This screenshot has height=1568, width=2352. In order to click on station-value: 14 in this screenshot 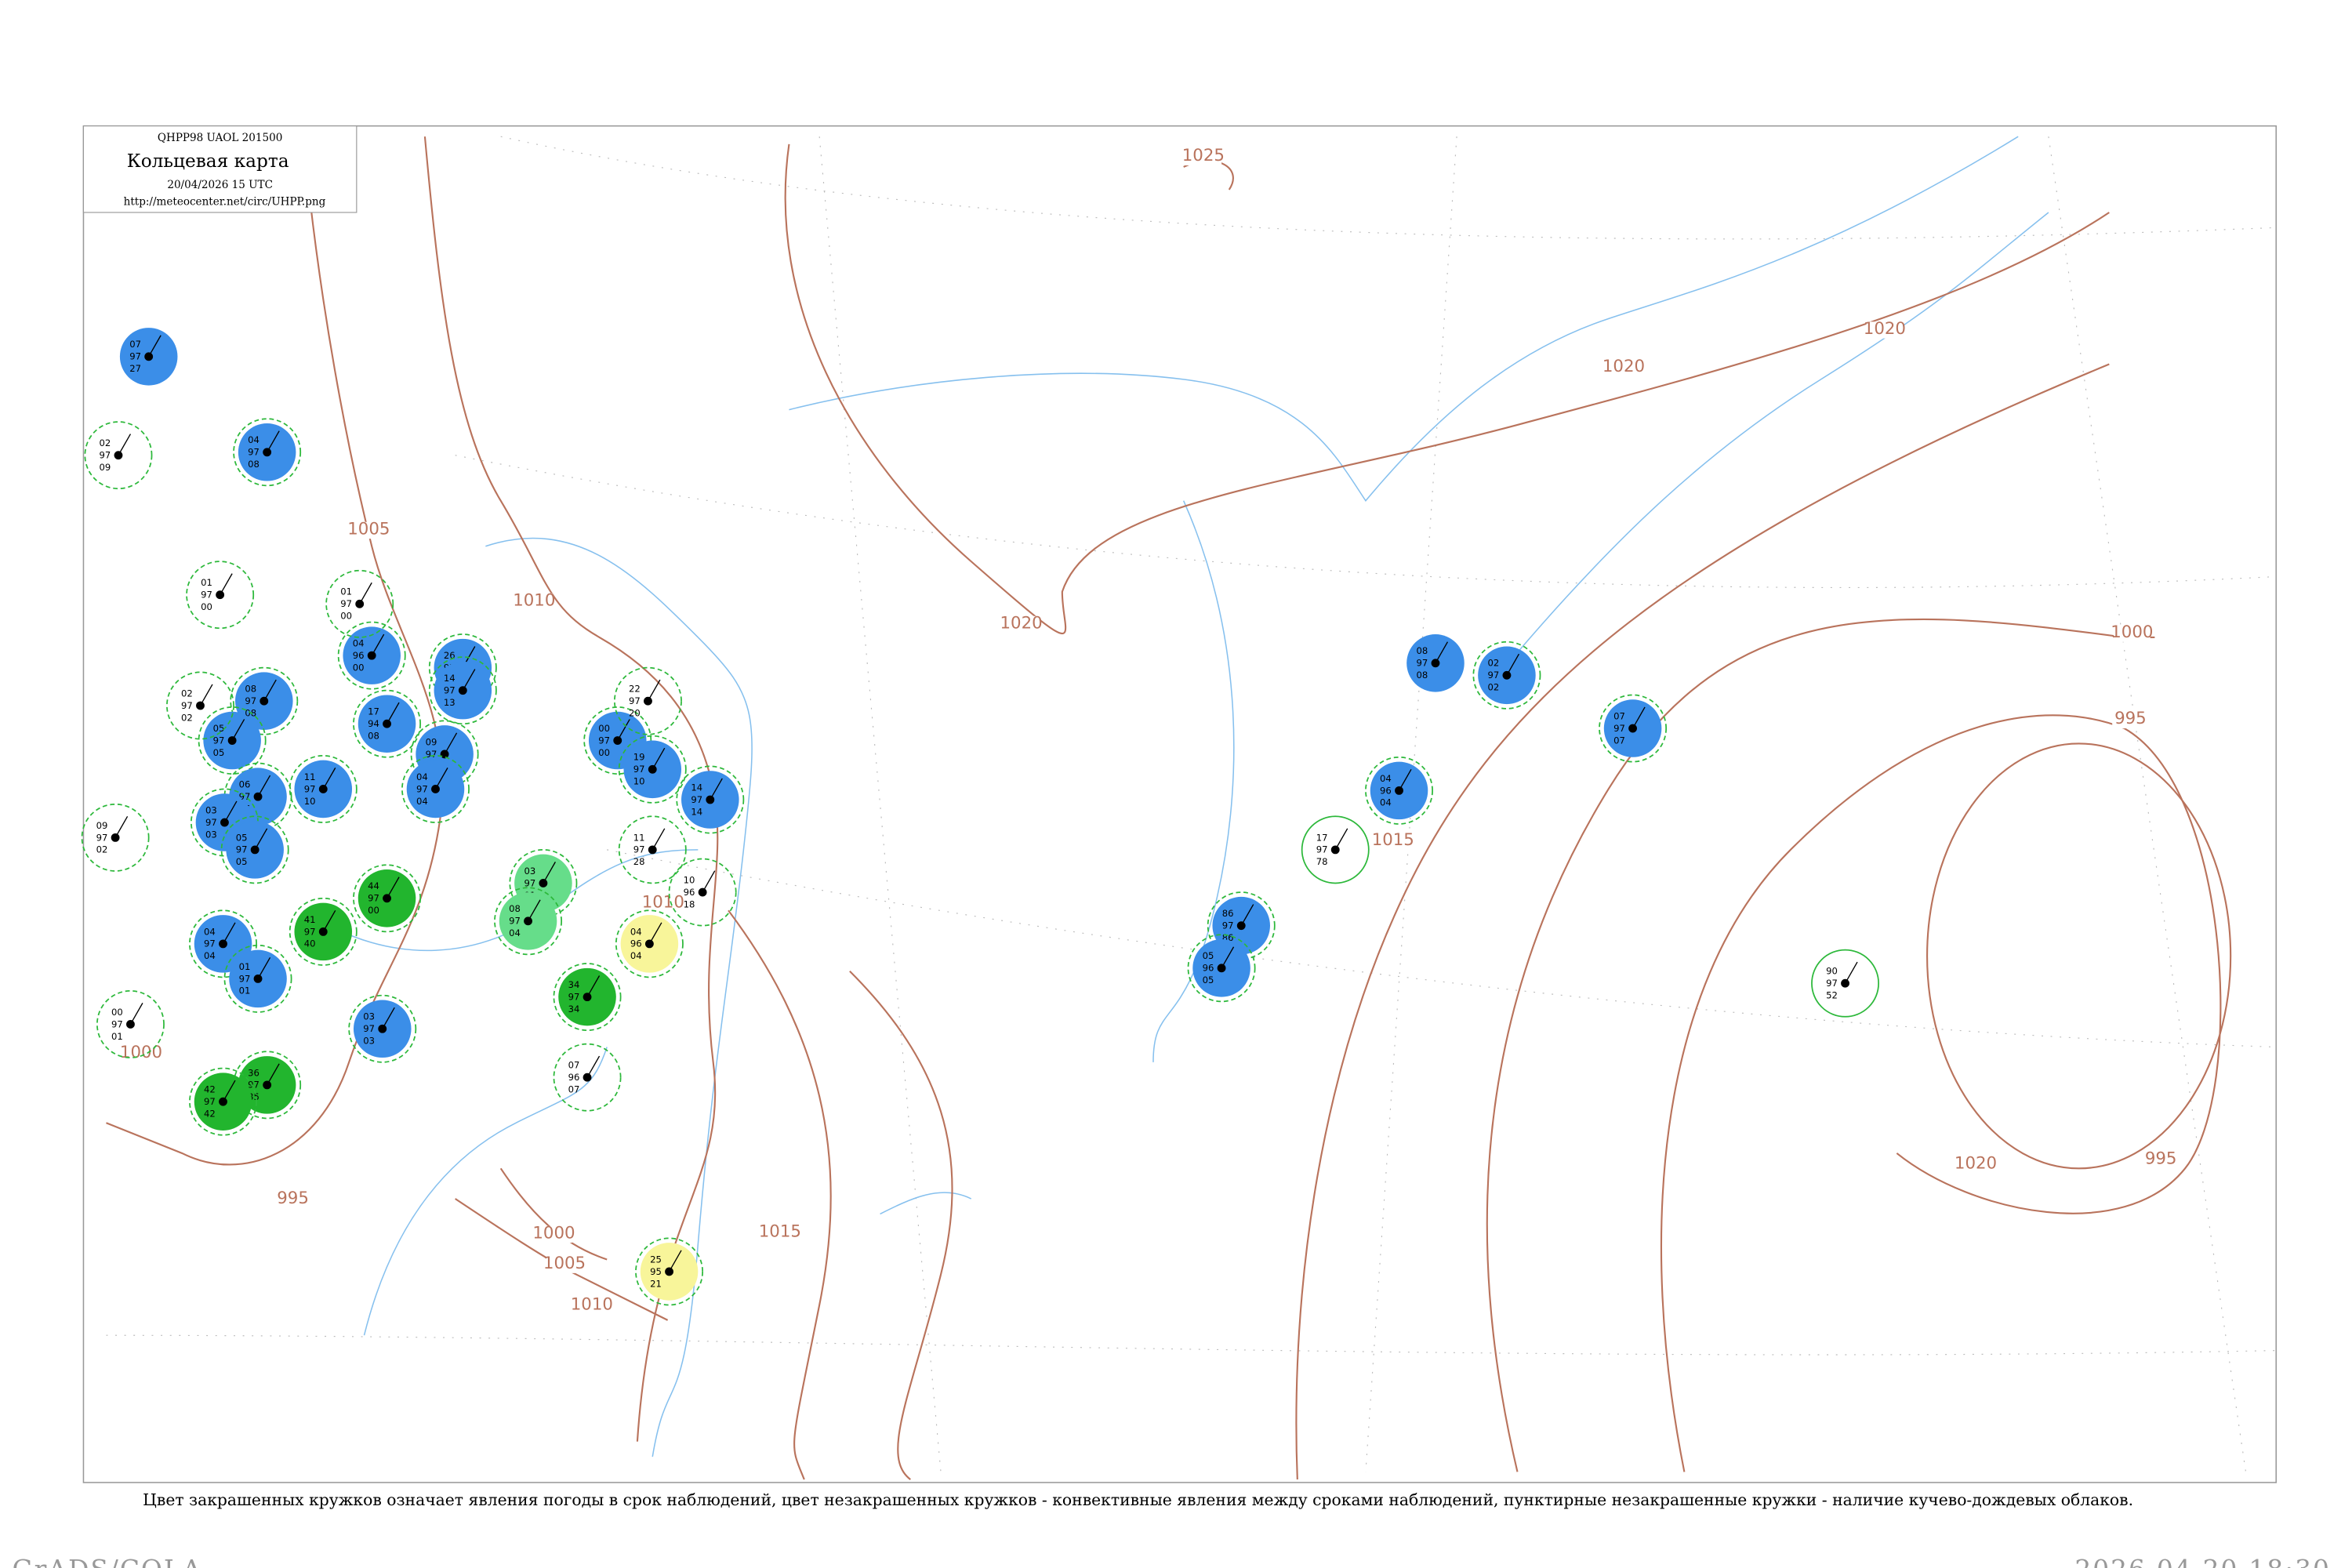, I will do `click(696, 787)`.